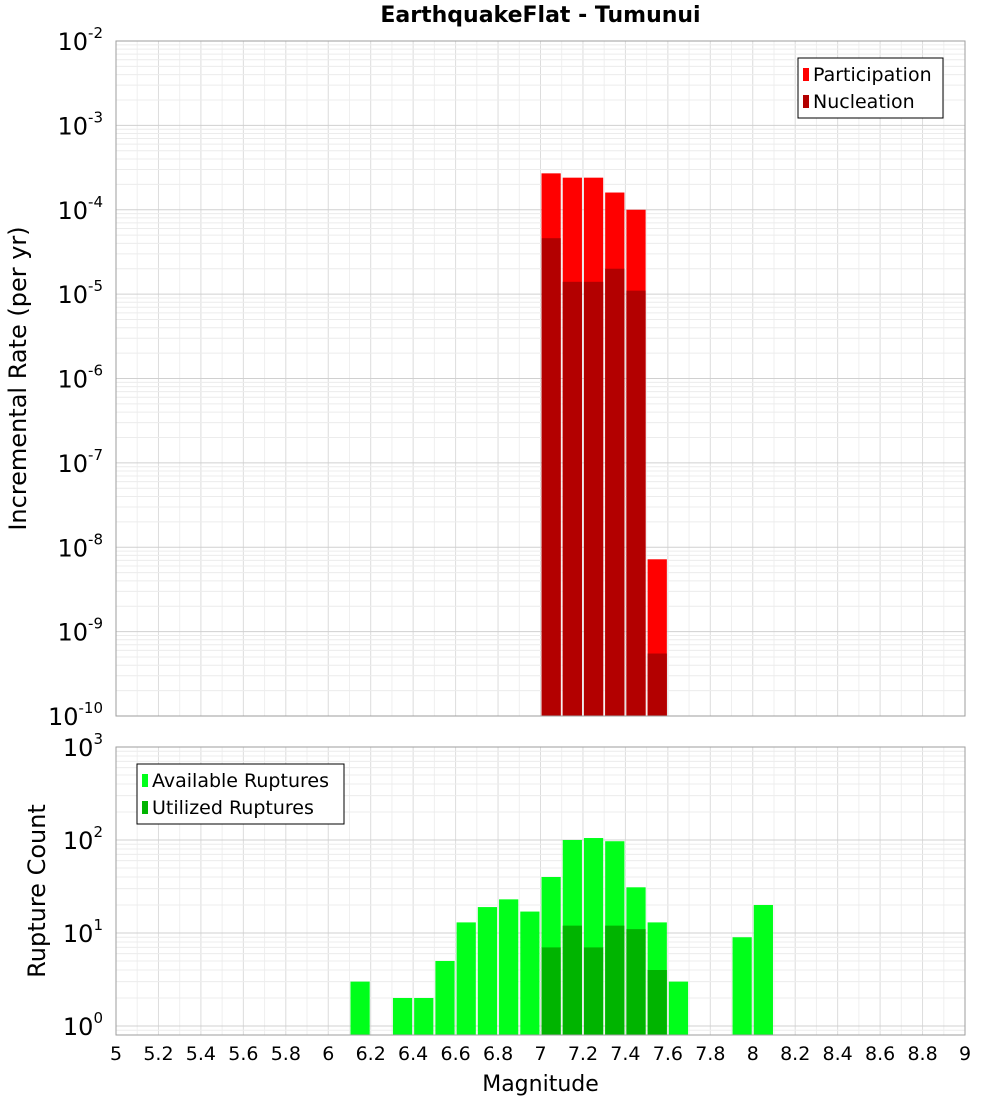  What do you see at coordinates (922, 1054) in the screenshot?
I see `x-tick-label: 8.8` at bounding box center [922, 1054].